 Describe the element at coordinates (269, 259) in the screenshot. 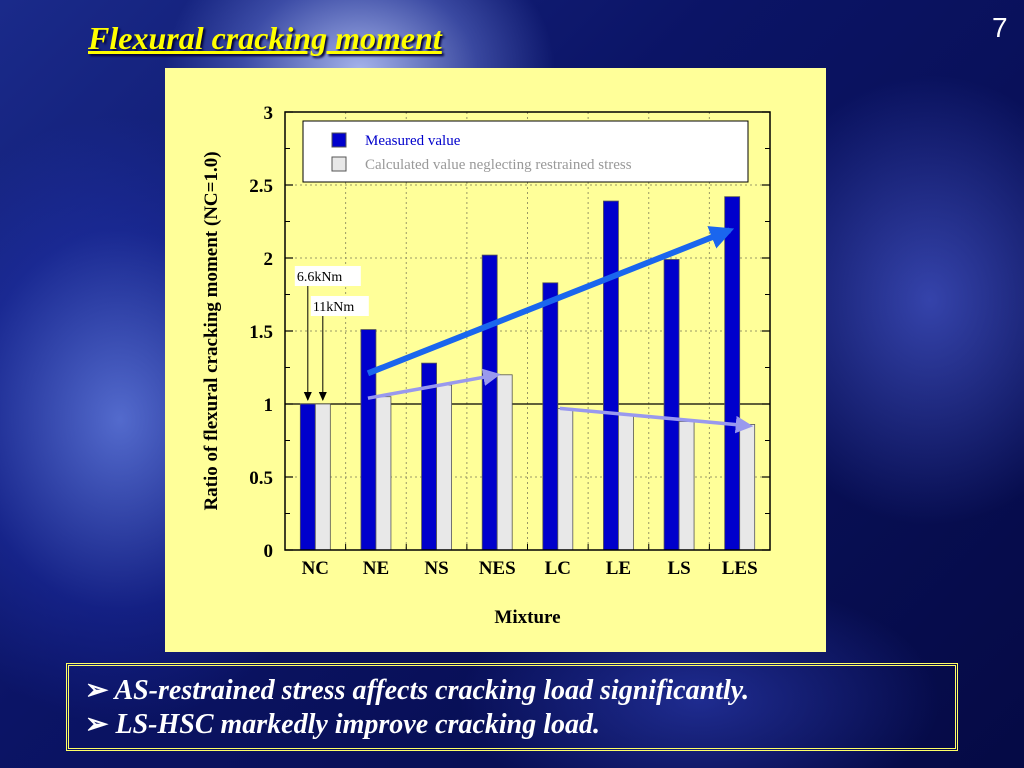

I see `y-tick-label: 2` at that location.